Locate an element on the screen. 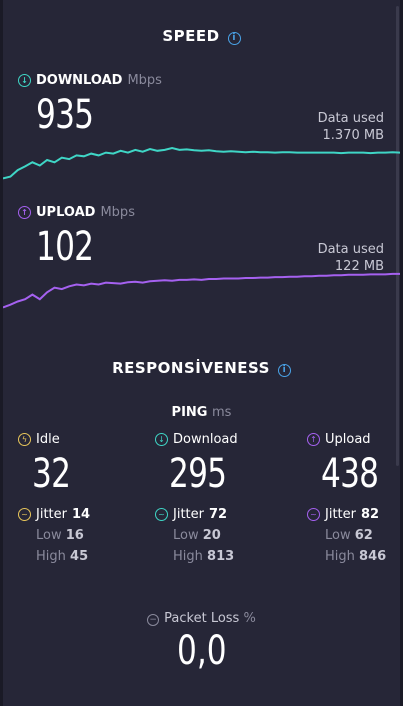  responsiveness-title: RESPONSİVENESS is located at coordinates (191, 368).